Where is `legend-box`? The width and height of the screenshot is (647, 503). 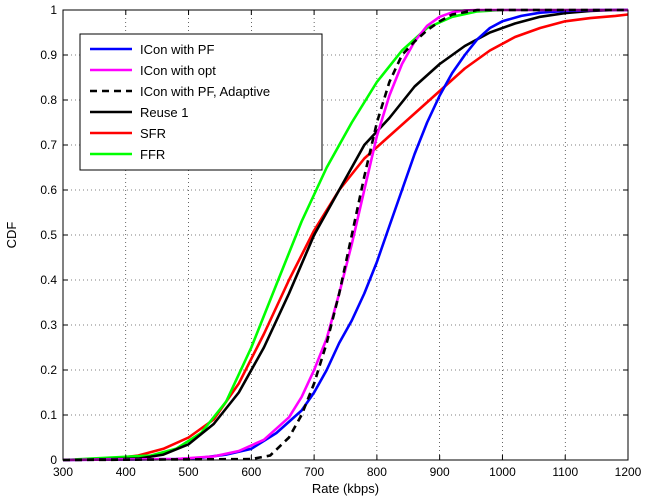
legend-box is located at coordinates (201, 102).